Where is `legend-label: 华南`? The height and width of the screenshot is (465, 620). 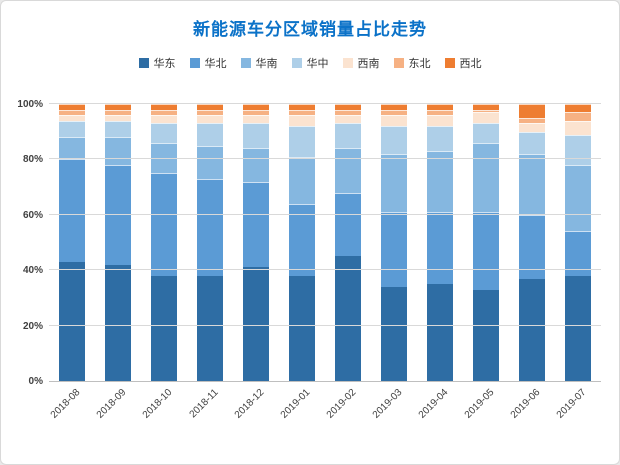 legend-label: 华南 is located at coordinates (266, 64).